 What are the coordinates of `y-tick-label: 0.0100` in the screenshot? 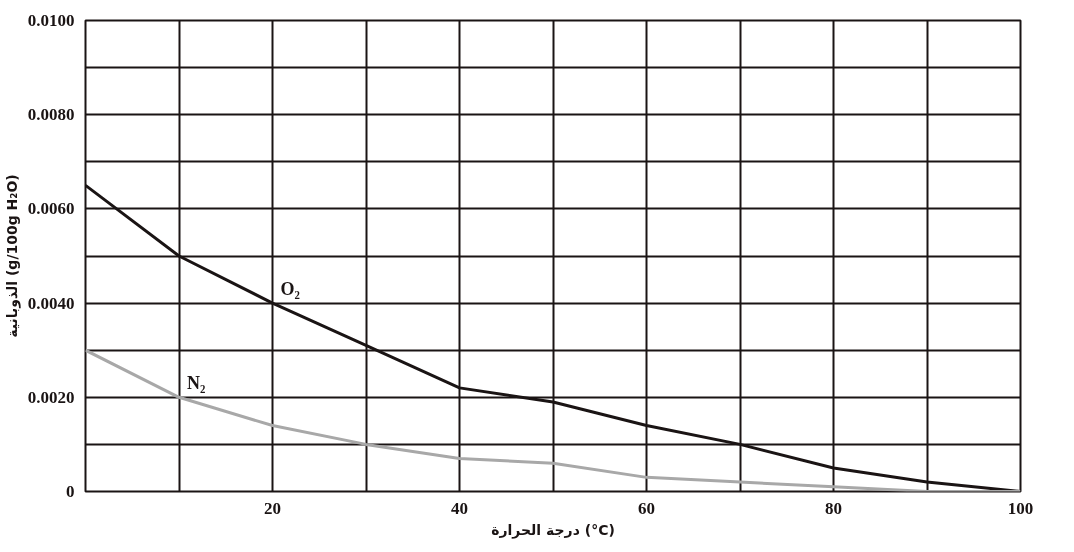 It's located at (51, 20).